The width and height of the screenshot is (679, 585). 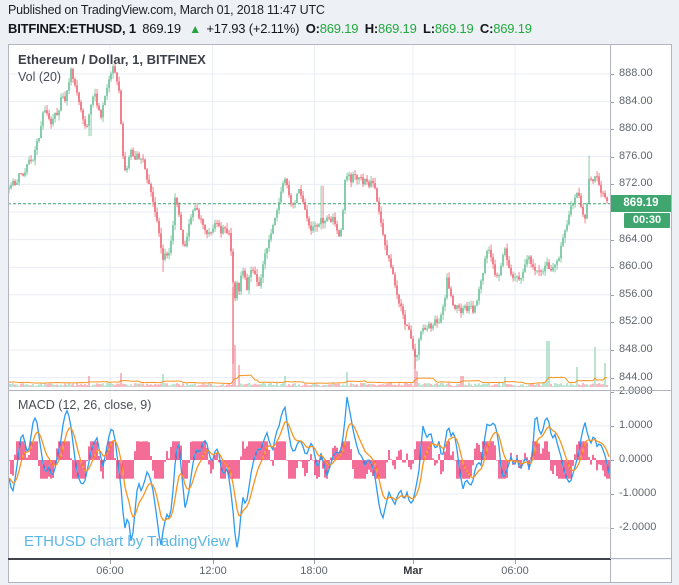 What do you see at coordinates (647, 221) in the screenshot?
I see `bar-countdown-badge: 00:30` at bounding box center [647, 221].